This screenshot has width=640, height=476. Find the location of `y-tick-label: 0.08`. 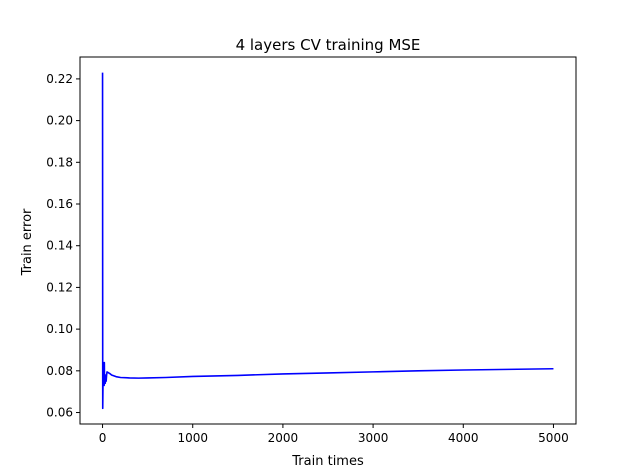

y-tick-label: 0.08 is located at coordinates (59, 371).